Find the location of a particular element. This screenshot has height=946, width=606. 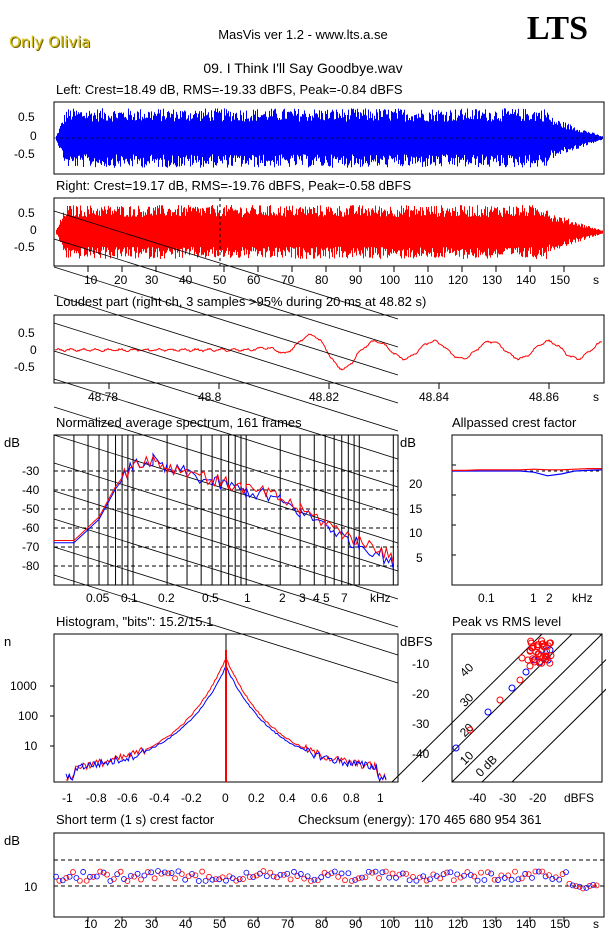

spec-xtick: 2 is located at coordinates (282, 598).